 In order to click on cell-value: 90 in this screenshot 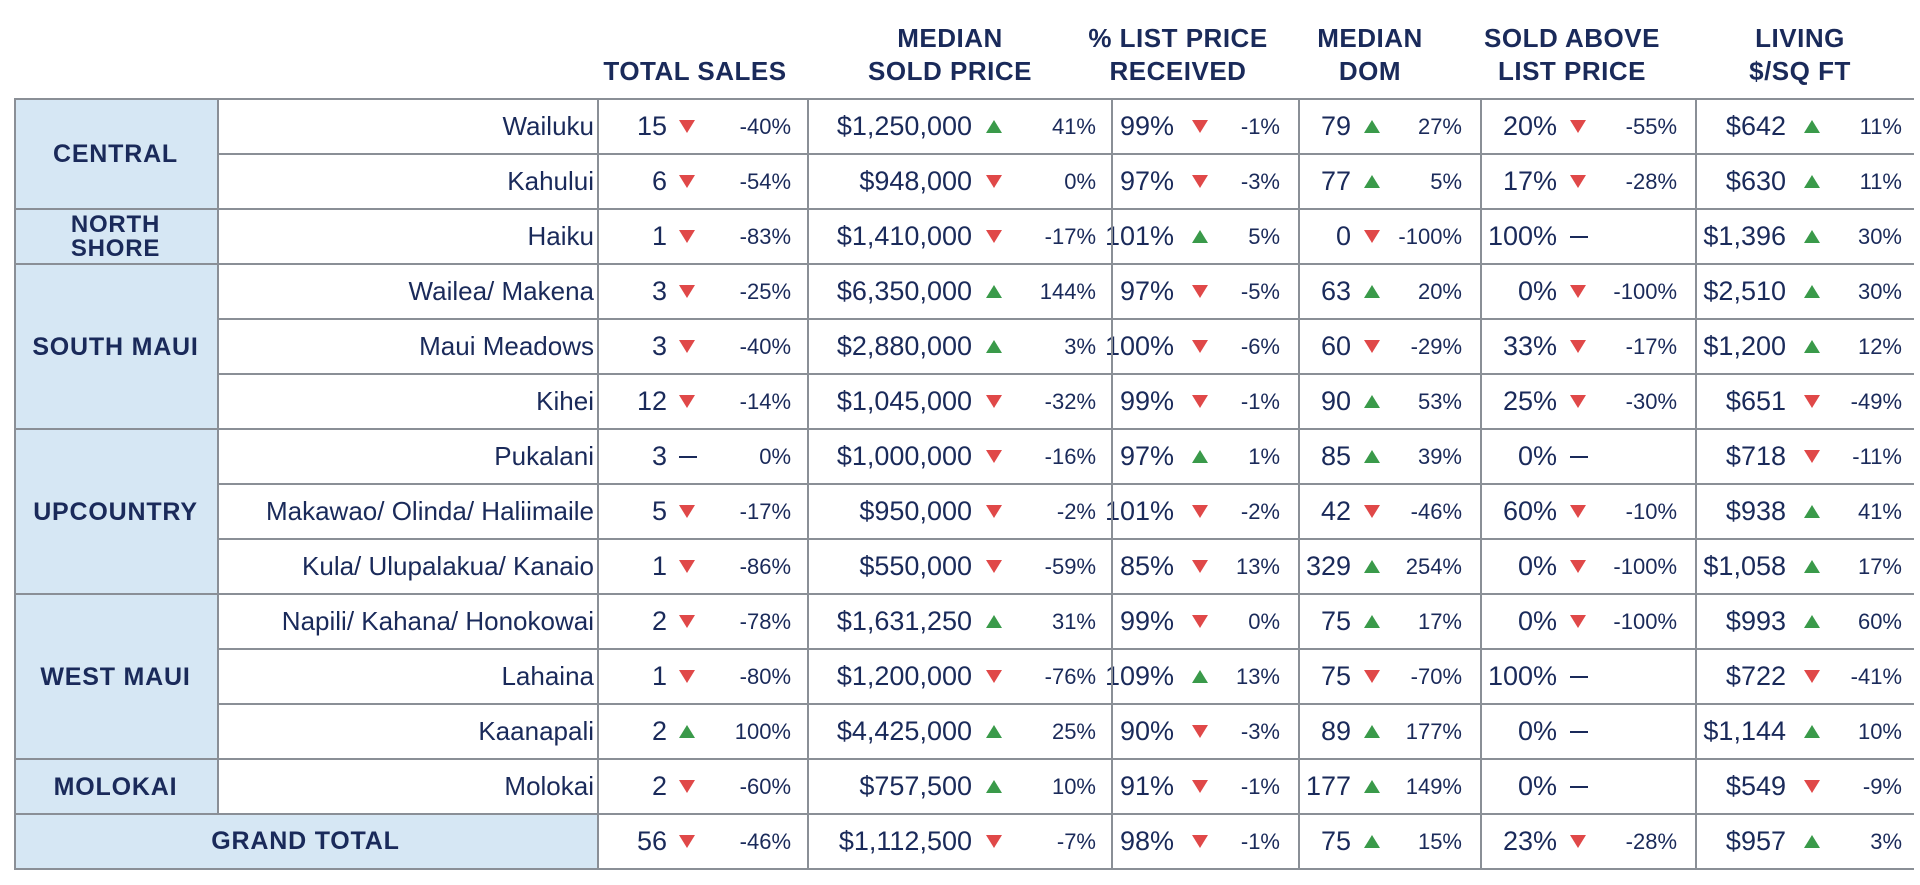, I will do `click(1335, 401)`.